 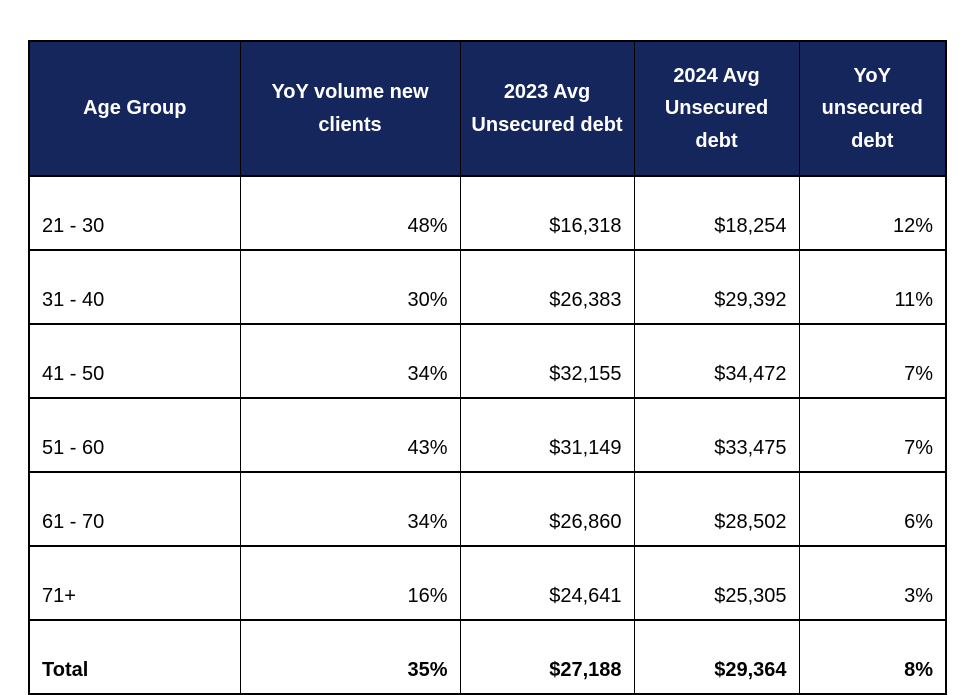 What do you see at coordinates (872, 657) in the screenshot?
I see `cell-total-yoy-debt: 8%` at bounding box center [872, 657].